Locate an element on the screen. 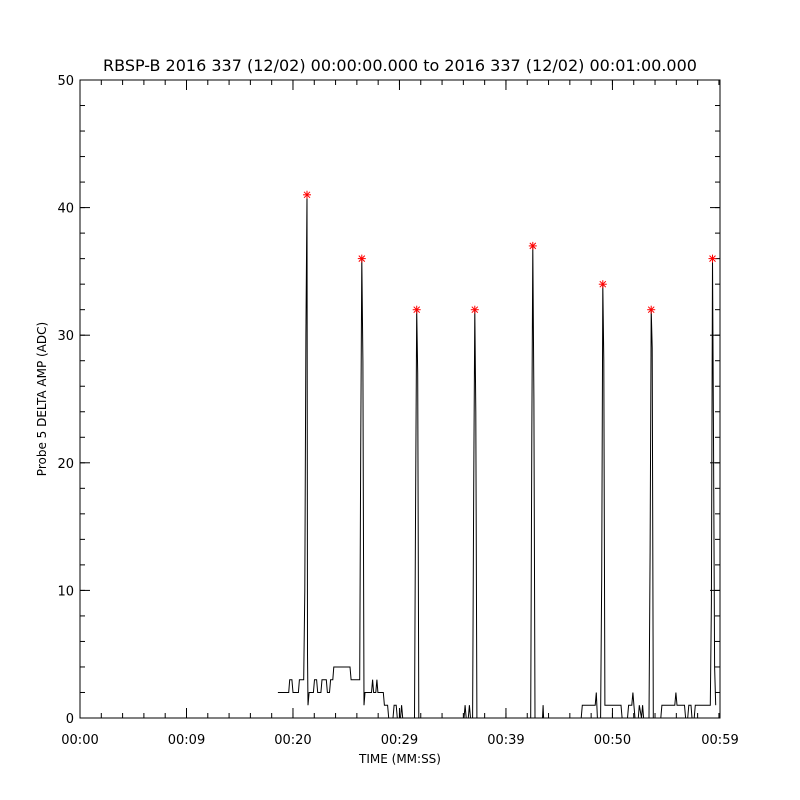 The height and width of the screenshot is (800, 800). peak-markers is located at coordinates (510, 252).